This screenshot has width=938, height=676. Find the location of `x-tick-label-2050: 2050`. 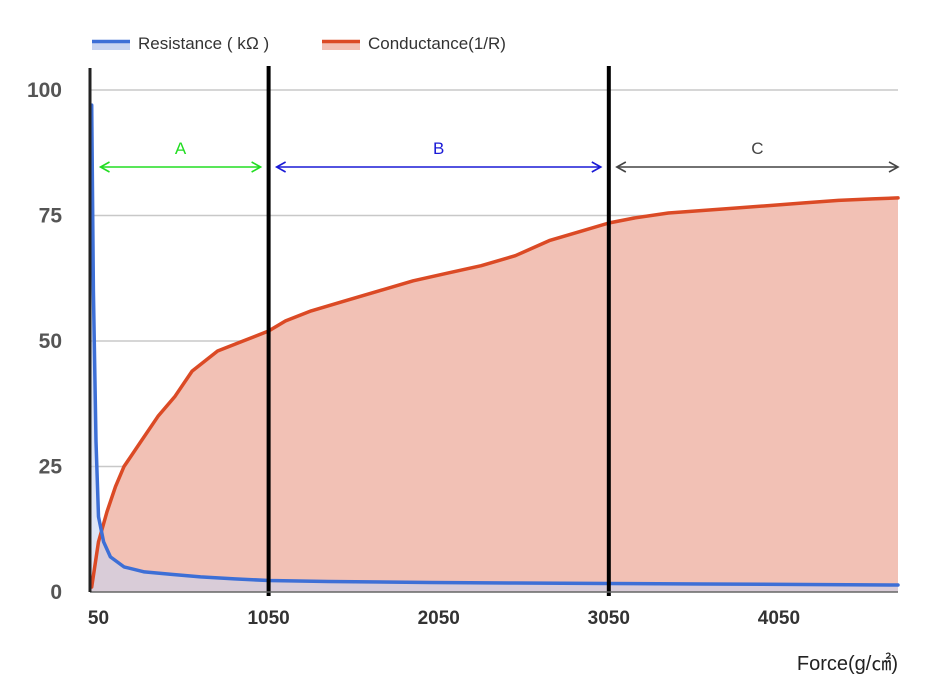

x-tick-label-2050: 2050 is located at coordinates (439, 618).